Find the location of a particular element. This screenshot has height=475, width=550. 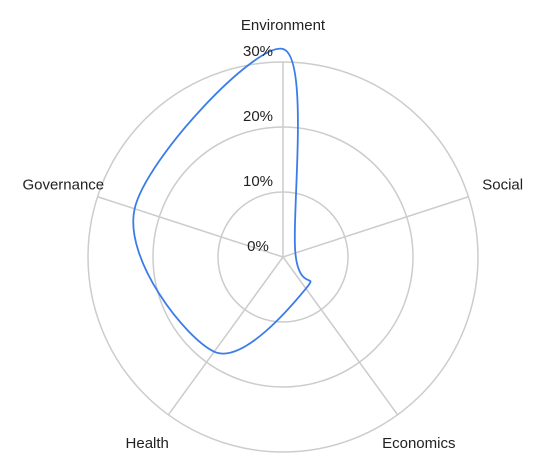

r-tick-label: 0% is located at coordinates (258, 246).